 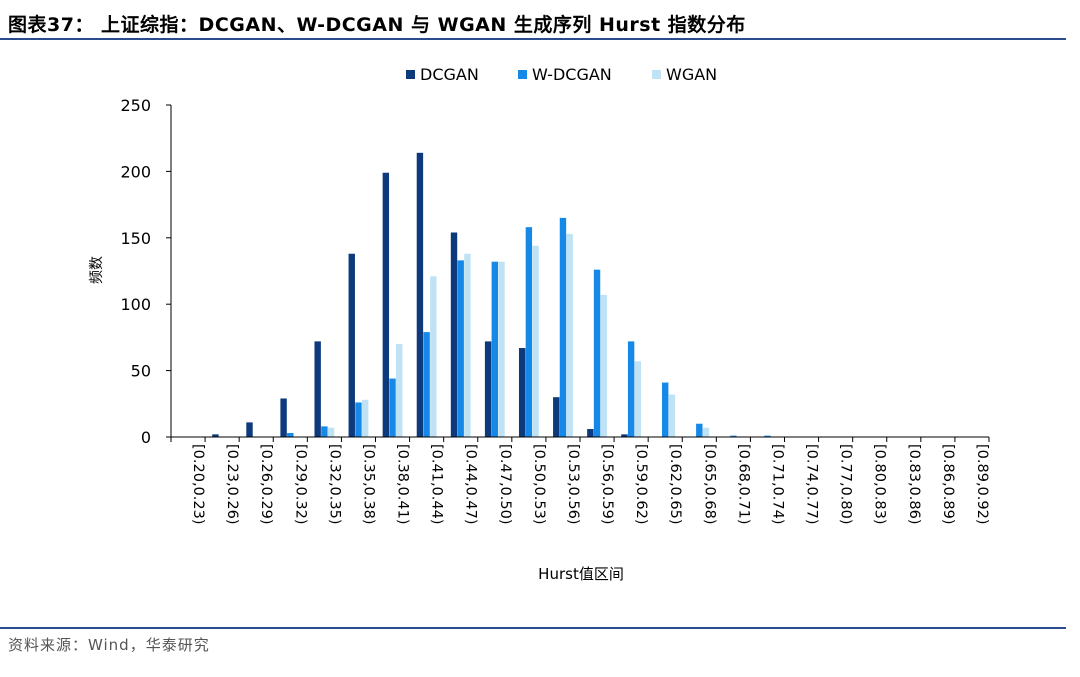 What do you see at coordinates (135, 304) in the screenshot?
I see `y-tick-label: 100` at bounding box center [135, 304].